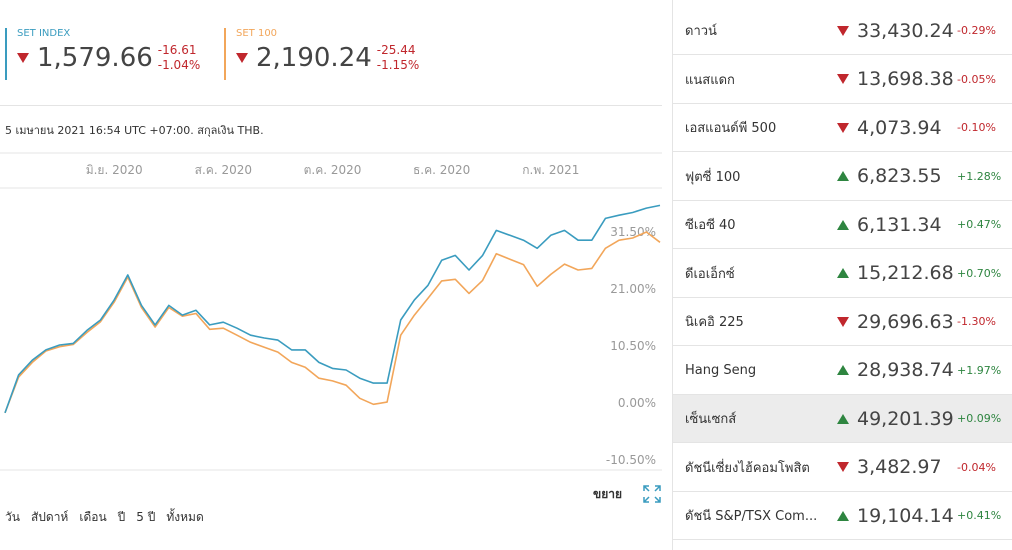 The image size is (1012, 550). I want to click on market-value: 29,696.63, so click(905, 321).